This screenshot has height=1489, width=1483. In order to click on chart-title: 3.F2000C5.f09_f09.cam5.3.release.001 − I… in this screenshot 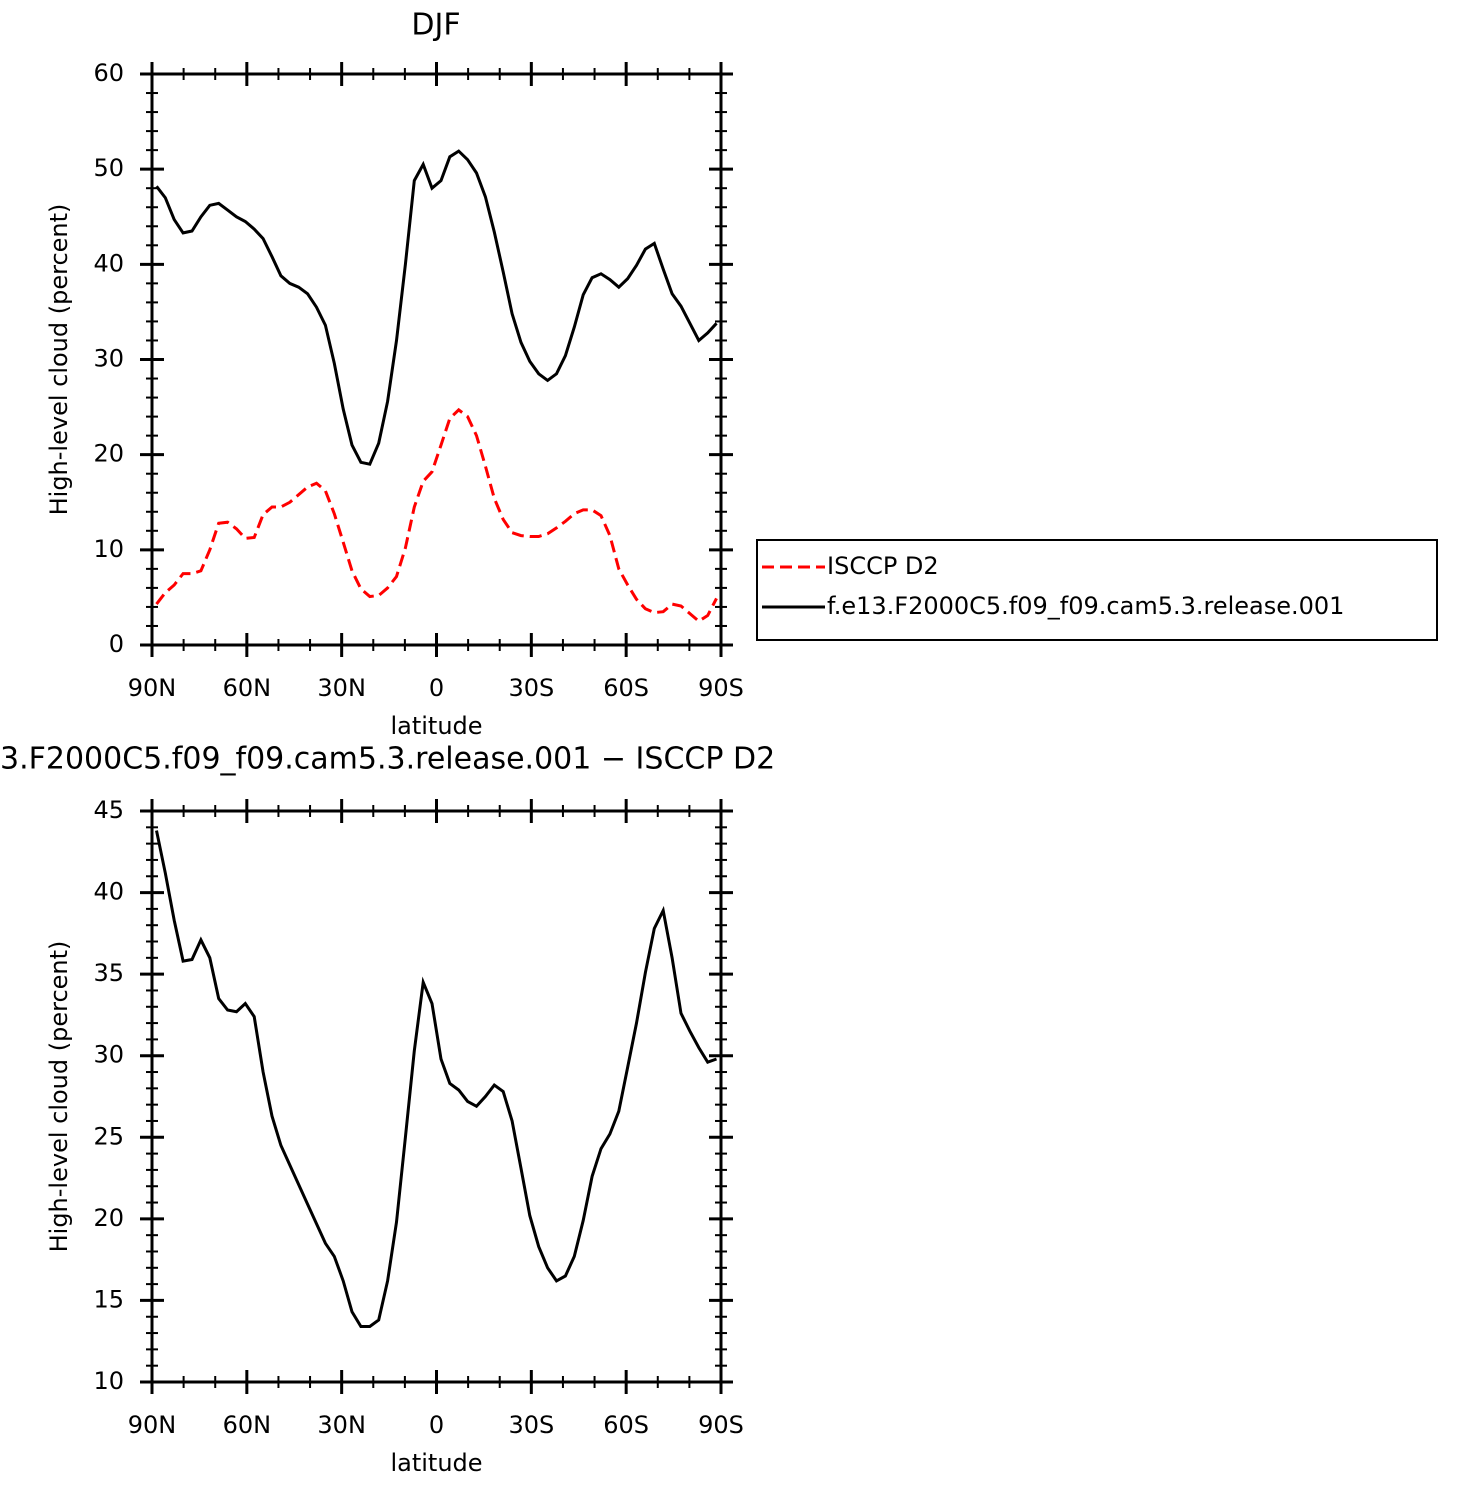, I will do `click(387, 759)`.